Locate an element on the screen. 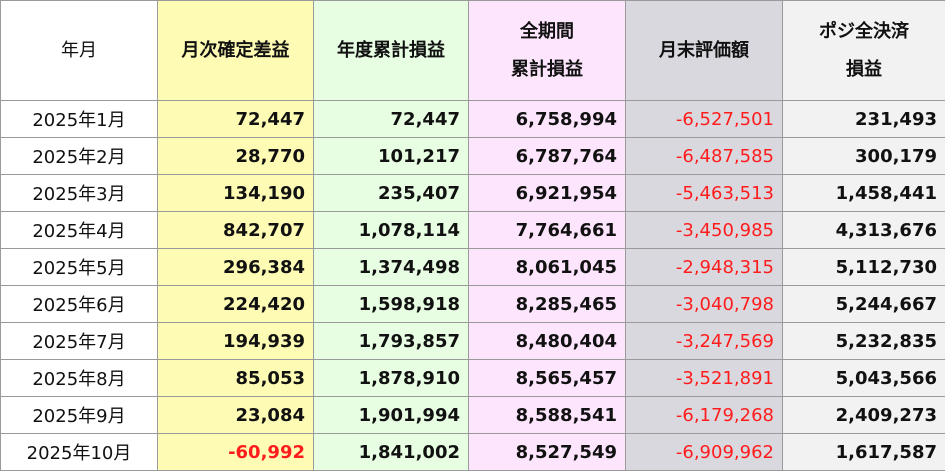 This screenshot has width=945, height=471. value-cell: 1,458,441 is located at coordinates (864, 193).